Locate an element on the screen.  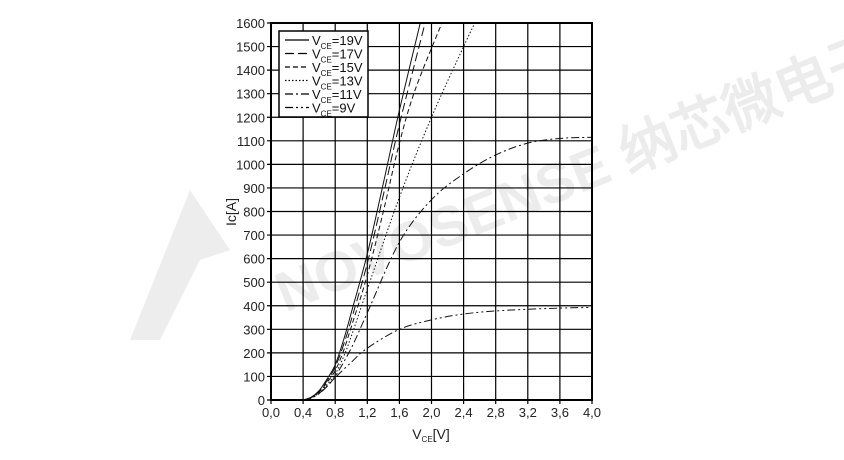
watermark-logo-mark is located at coordinates (180, 265).